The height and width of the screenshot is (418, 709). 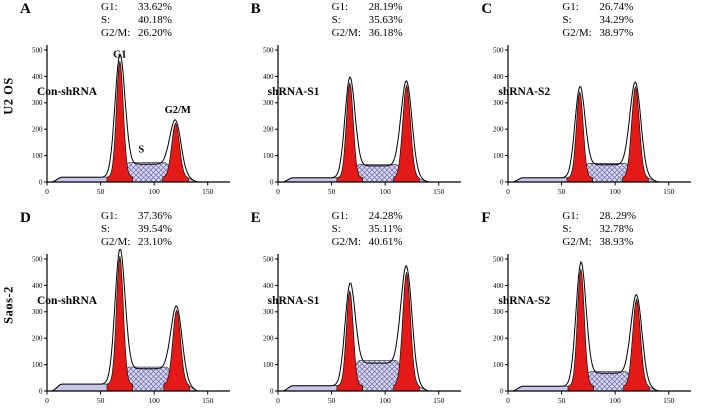 What do you see at coordinates (178, 110) in the screenshot?
I see `svg-text: G2/M` at bounding box center [178, 110].